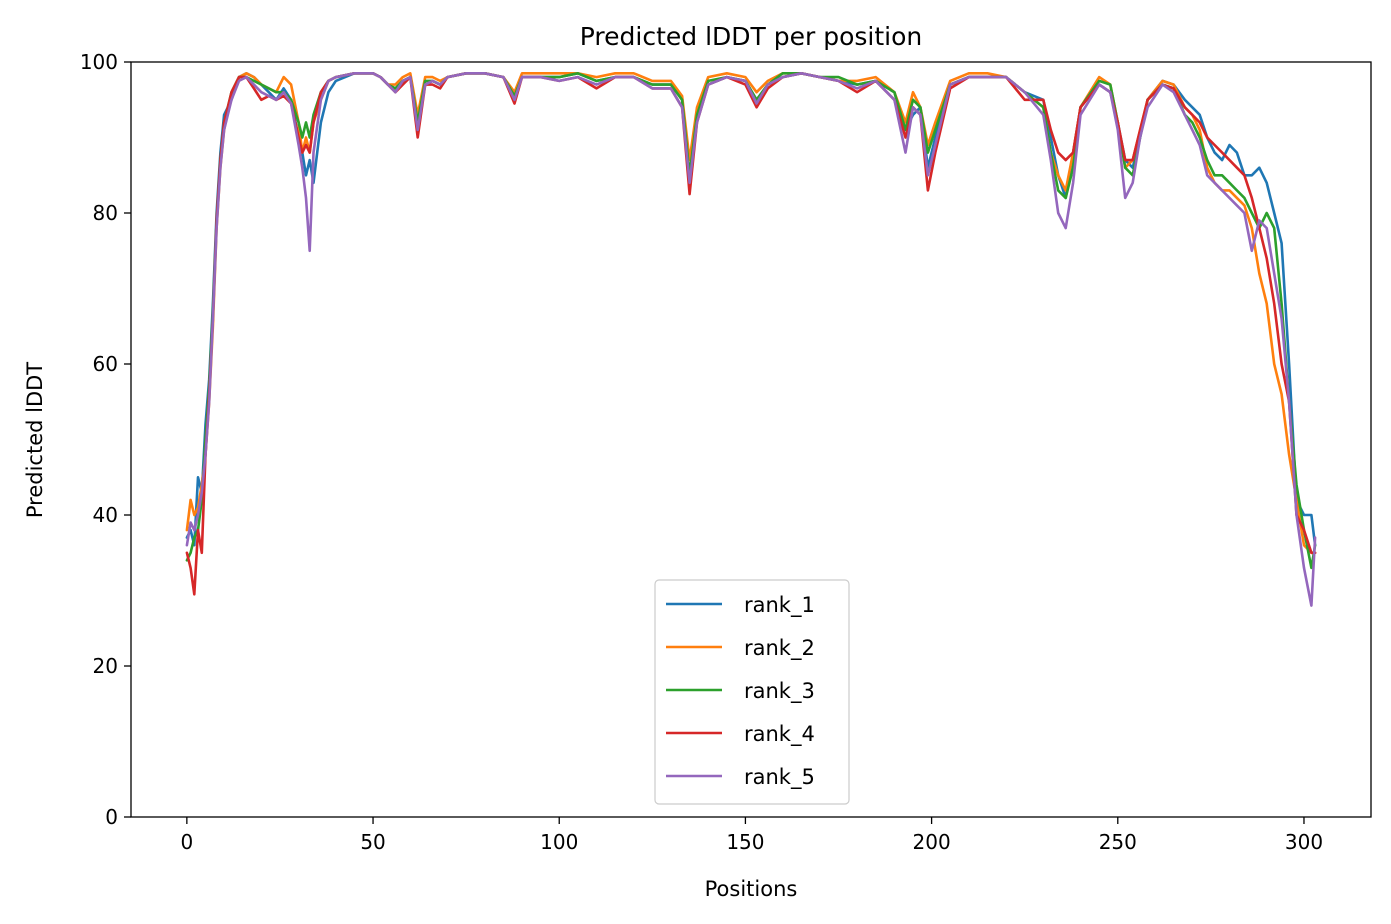  I want to click on legend: rank_1 rank_2 rank_3 rank_4 rank_5, so click(752, 692).